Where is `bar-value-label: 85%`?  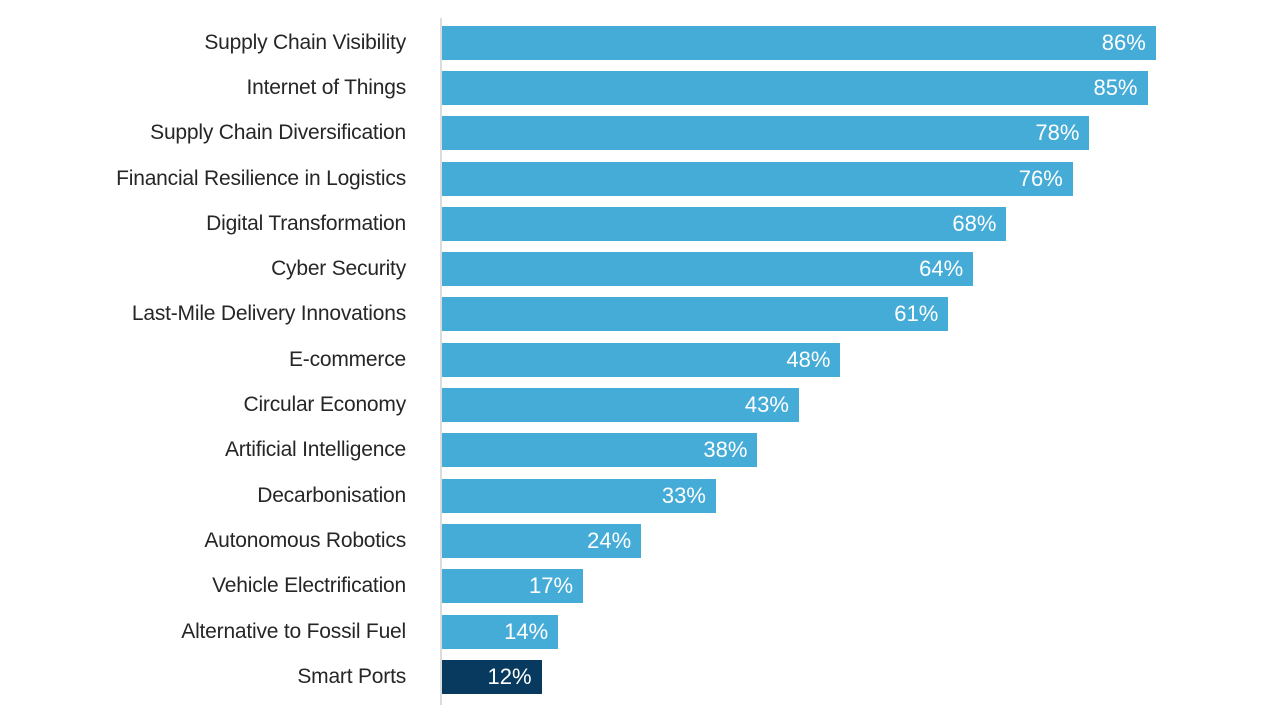
bar-value-label: 85% is located at coordinates (1115, 87).